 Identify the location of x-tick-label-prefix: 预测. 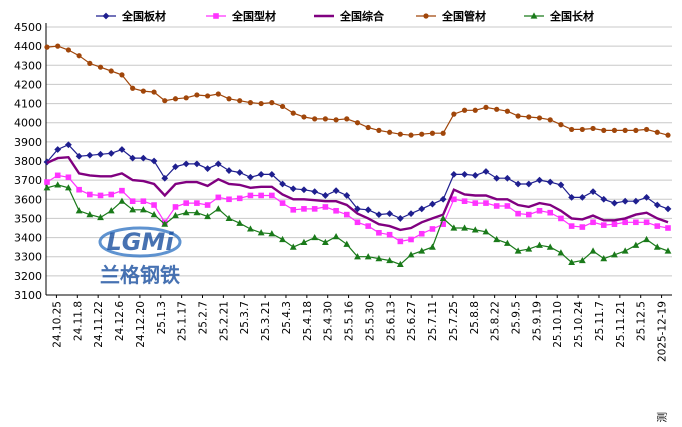
(662, 417).